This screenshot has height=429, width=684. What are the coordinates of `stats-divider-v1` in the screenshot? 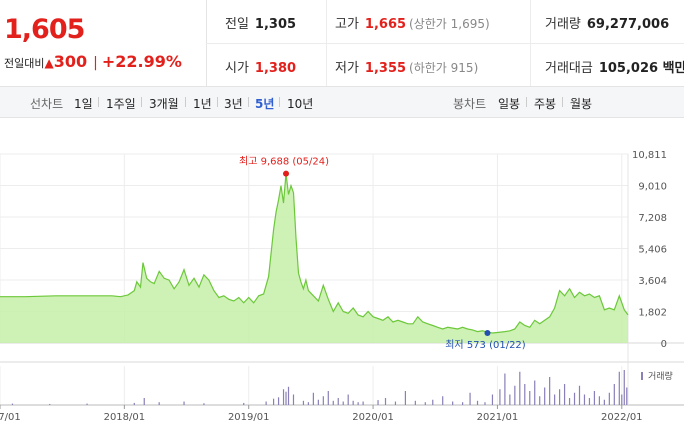 It's located at (326, 43).